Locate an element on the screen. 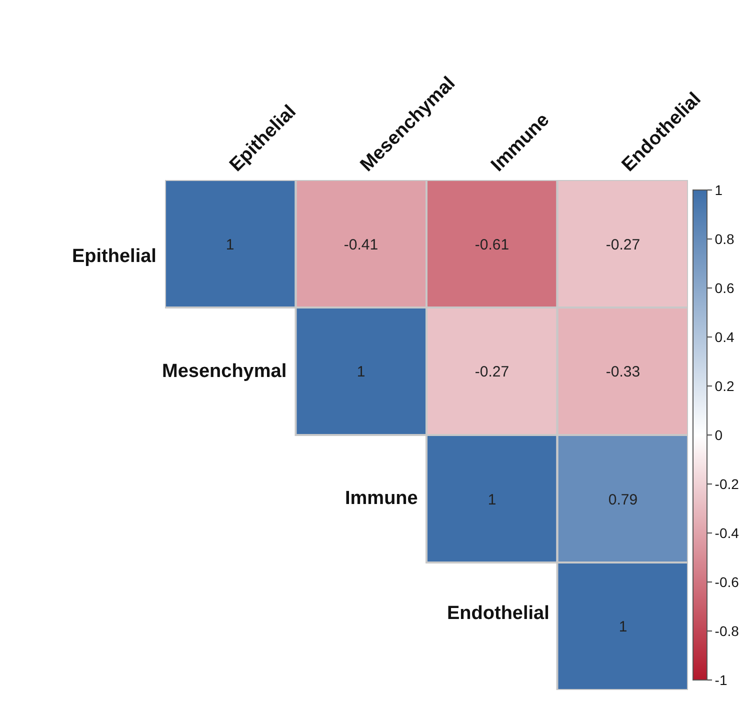  color-bar-label: 1 is located at coordinates (718, 190).